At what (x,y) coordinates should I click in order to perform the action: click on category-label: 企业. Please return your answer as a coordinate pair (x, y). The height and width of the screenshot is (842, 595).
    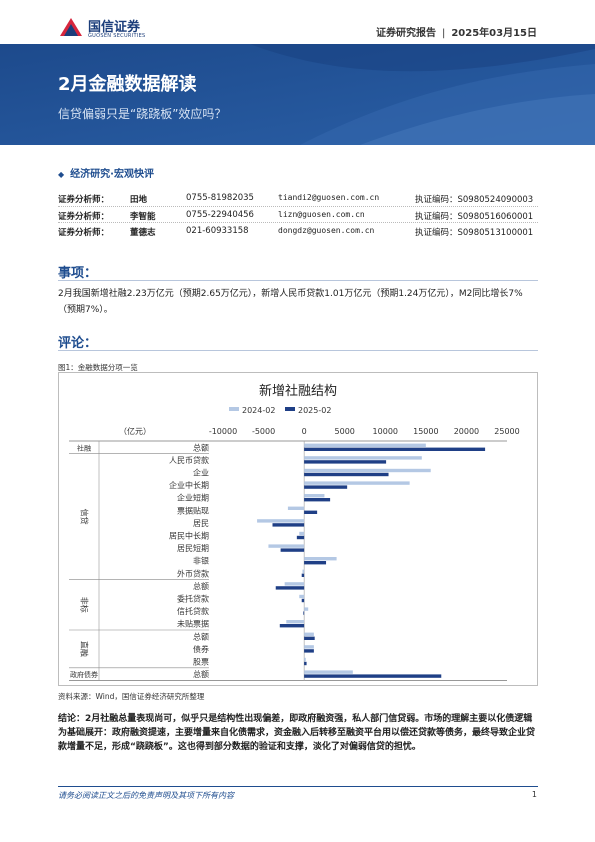
    Looking at the image, I should click on (201, 473).